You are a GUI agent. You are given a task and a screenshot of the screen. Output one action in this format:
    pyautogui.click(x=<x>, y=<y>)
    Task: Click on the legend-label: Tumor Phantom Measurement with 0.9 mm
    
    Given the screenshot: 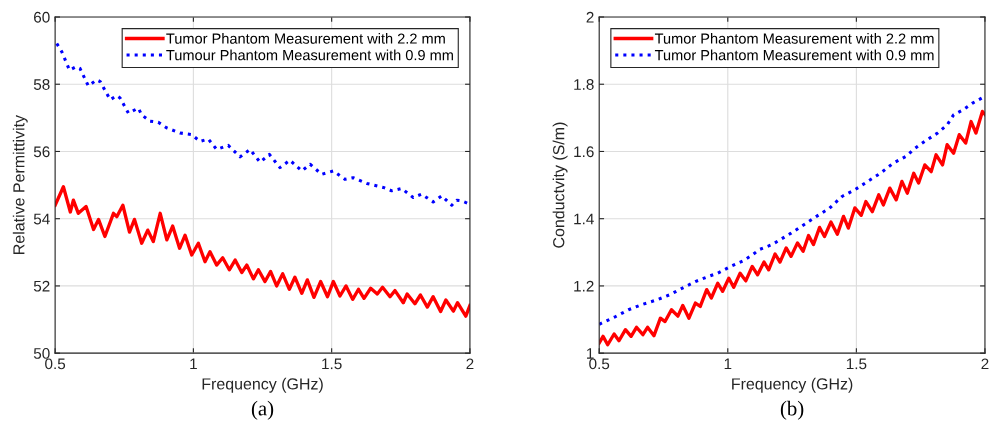 What is the action you would take?
    pyautogui.click(x=794, y=55)
    